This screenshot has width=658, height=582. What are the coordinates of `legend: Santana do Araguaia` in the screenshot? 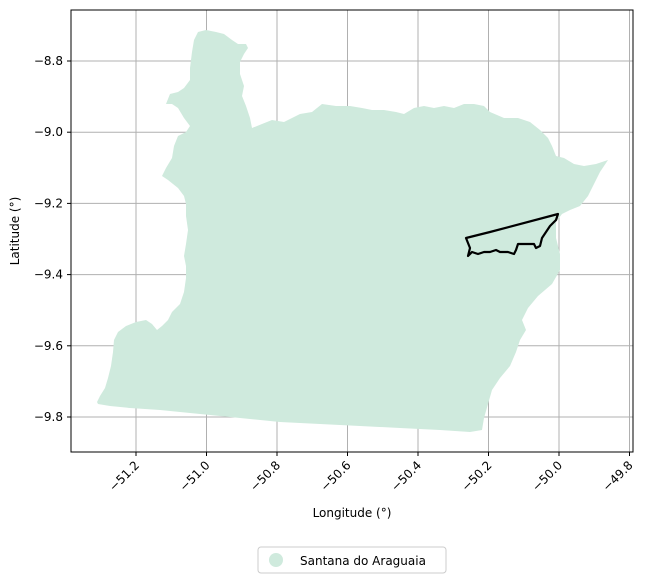 It's located at (352, 560).